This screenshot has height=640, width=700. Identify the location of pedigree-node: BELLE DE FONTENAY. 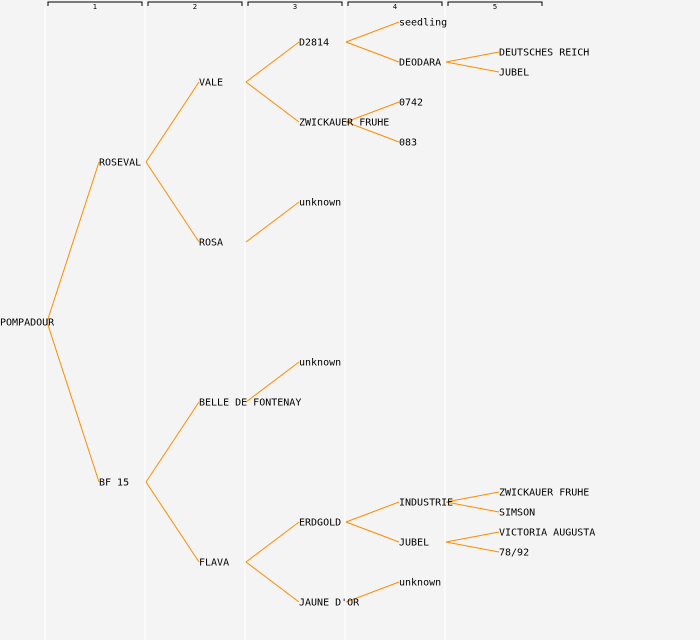
(250, 403).